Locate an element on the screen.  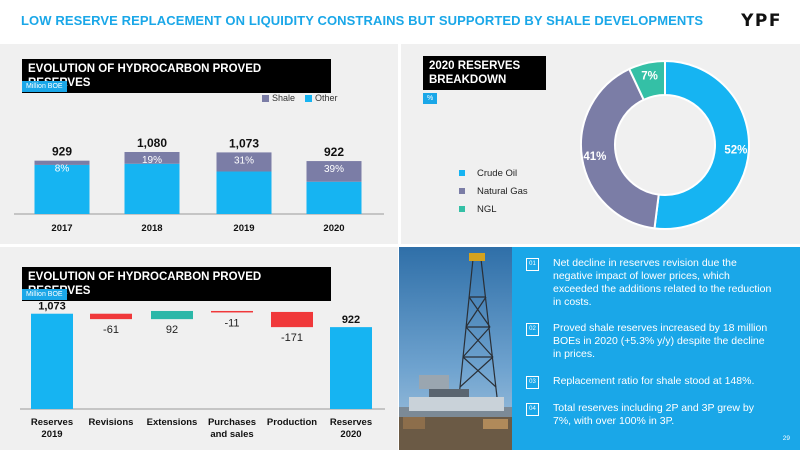
legend-label: Natural Gas is located at coordinates (502, 191).